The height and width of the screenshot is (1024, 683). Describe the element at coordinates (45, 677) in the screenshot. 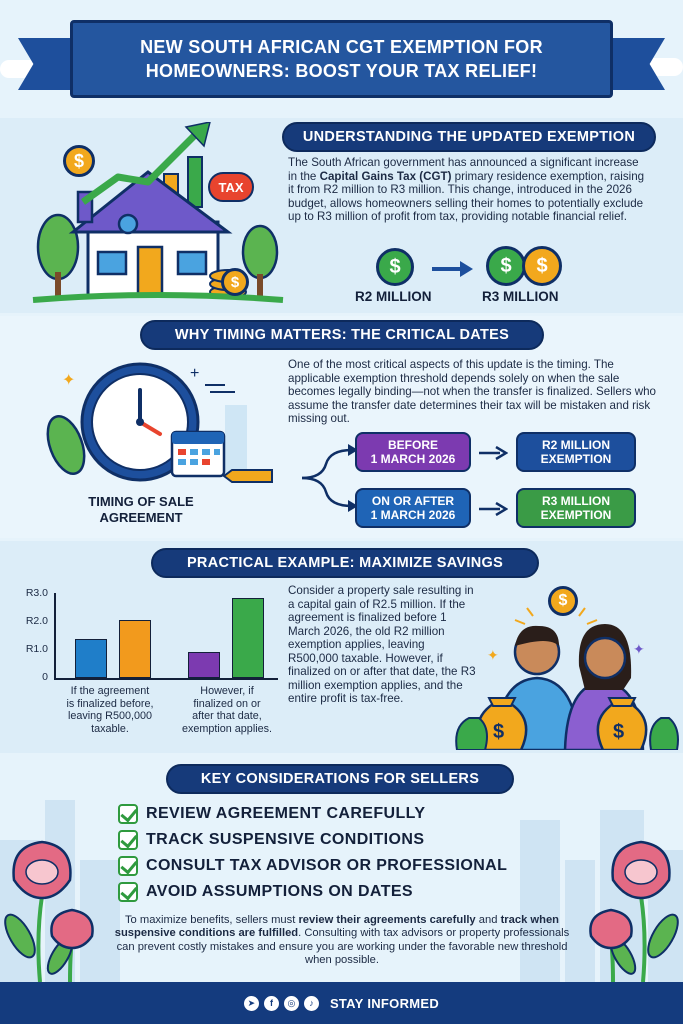

I see `y-tick-label: 0` at that location.